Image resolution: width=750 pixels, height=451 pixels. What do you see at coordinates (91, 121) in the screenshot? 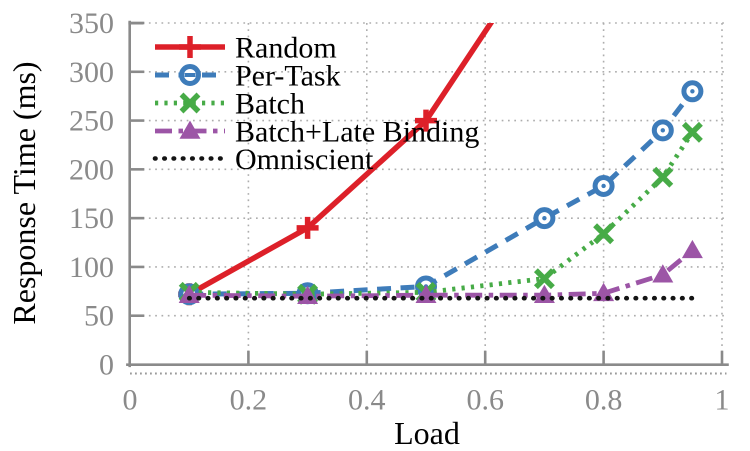
I see `y-tick-label: 250` at bounding box center [91, 121].